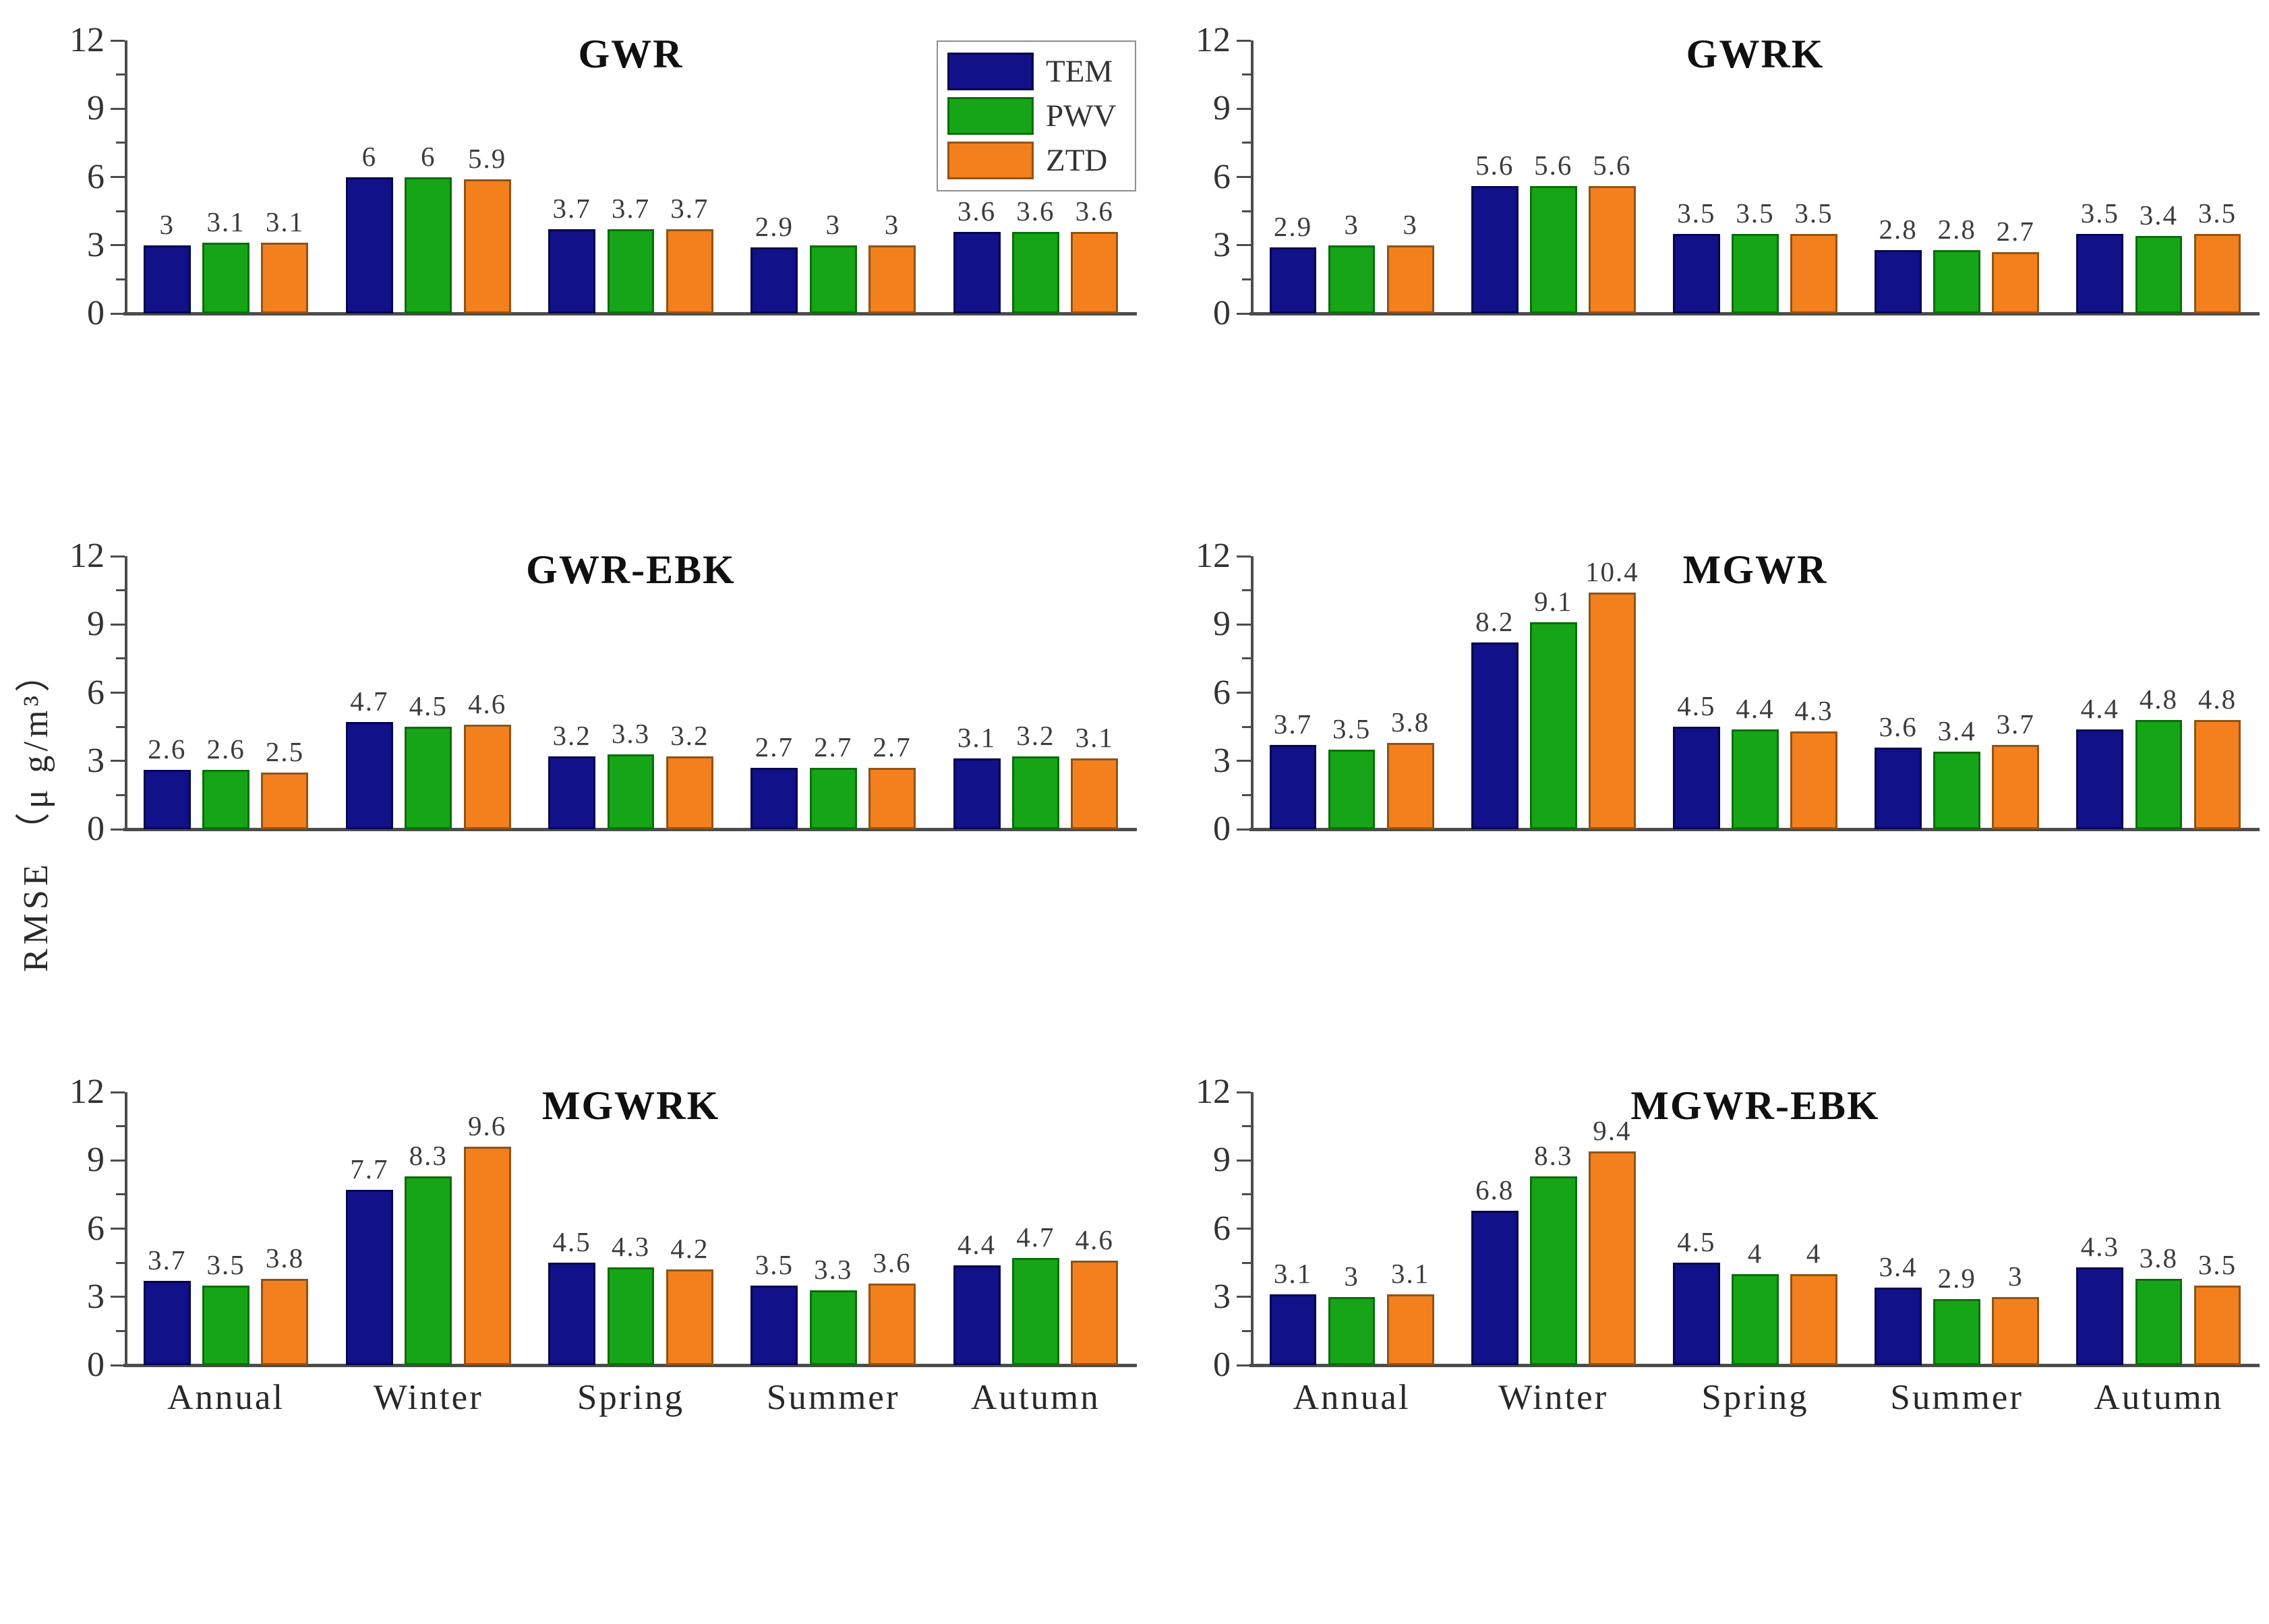  Describe the element at coordinates (2217, 699) in the screenshot. I see `bar-value-label: 4.8` at that location.